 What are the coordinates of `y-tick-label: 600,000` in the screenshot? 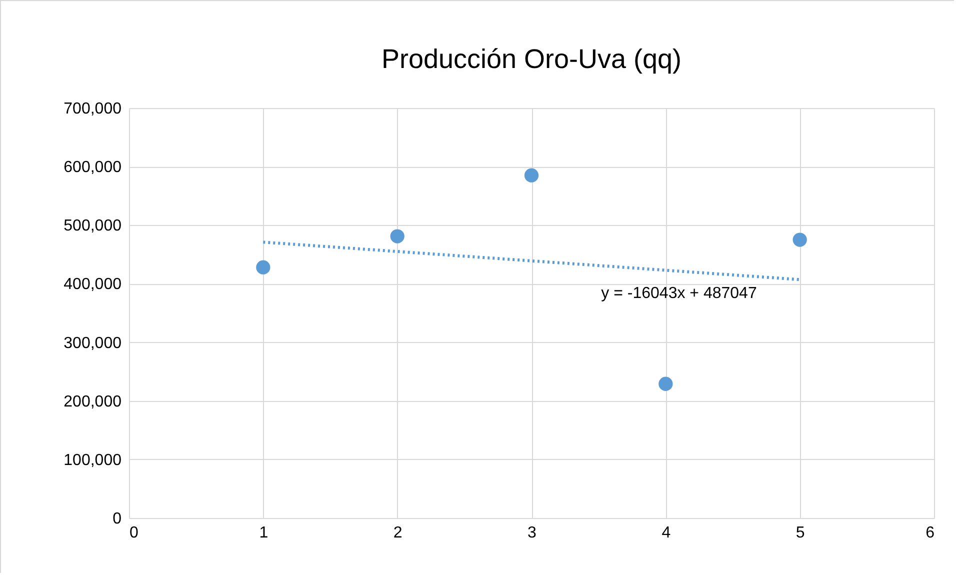 It's located at (93, 167).